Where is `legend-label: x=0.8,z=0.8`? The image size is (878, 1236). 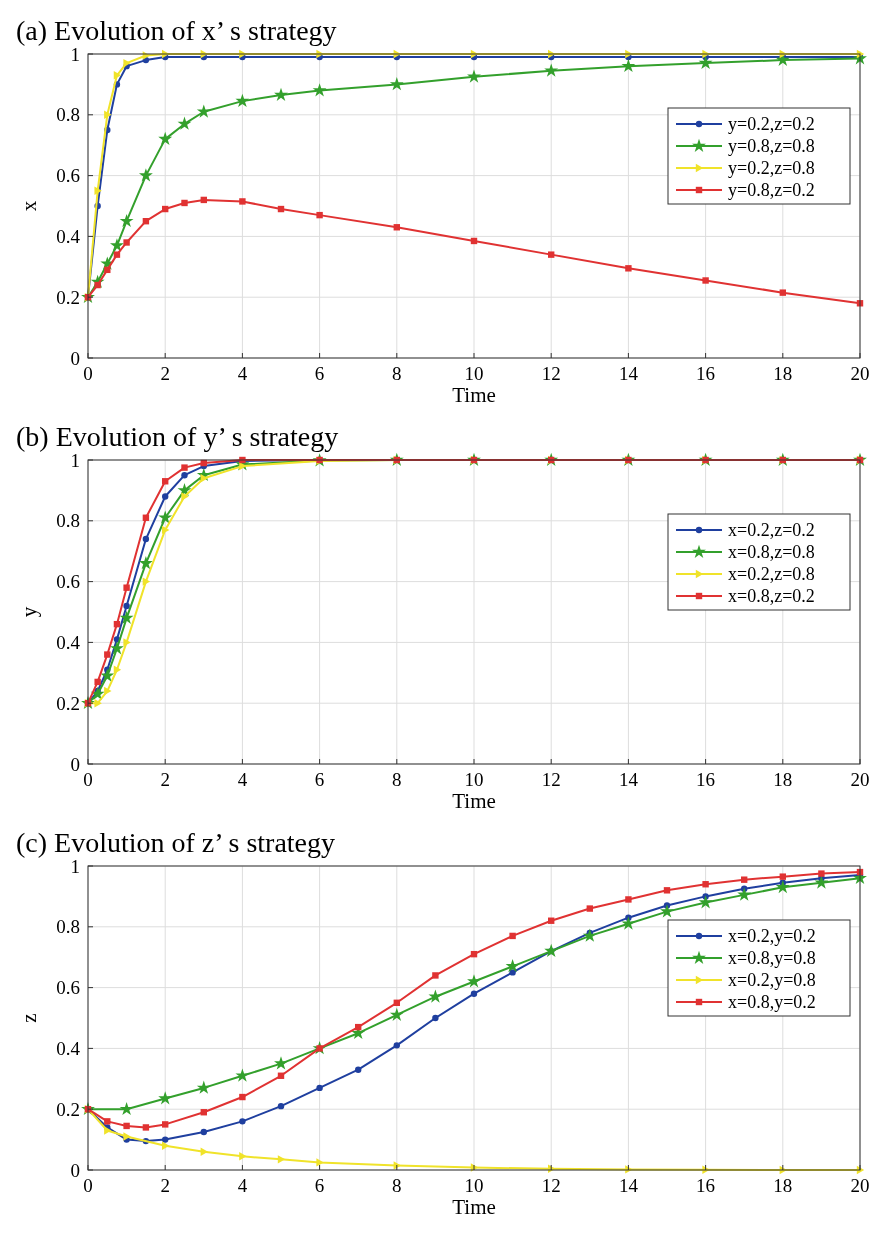 legend-label: x=0.8,z=0.8 is located at coordinates (771, 552).